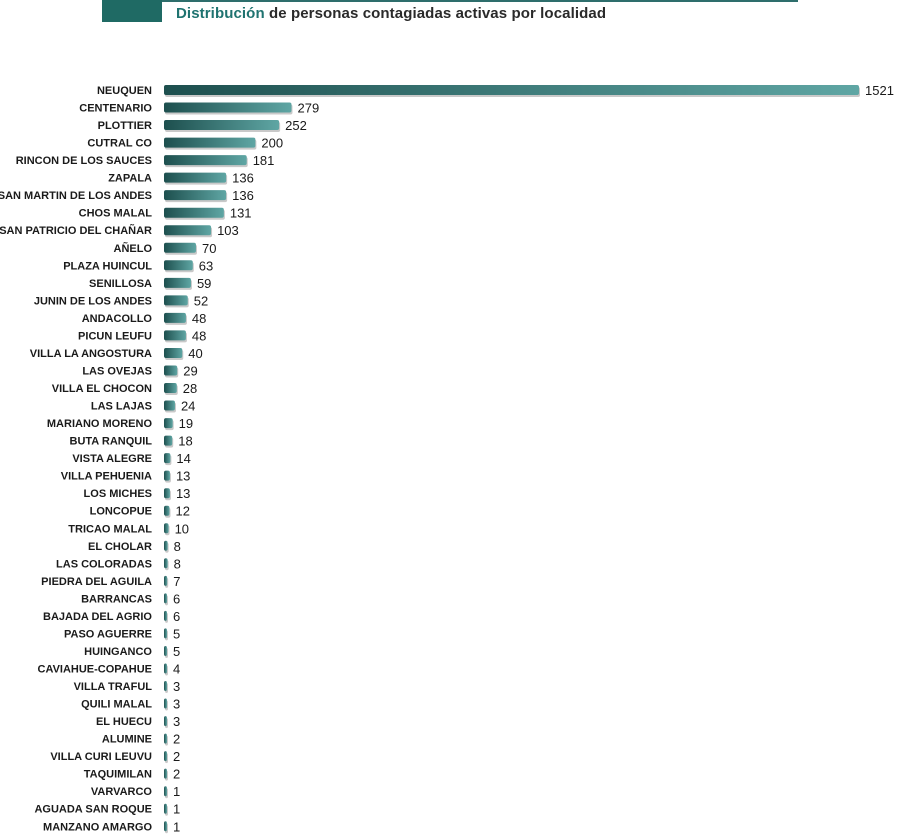 Image resolution: width=899 pixels, height=839 pixels. What do you see at coordinates (108, 634) in the screenshot?
I see `category-label: PASO AGUERRE` at bounding box center [108, 634].